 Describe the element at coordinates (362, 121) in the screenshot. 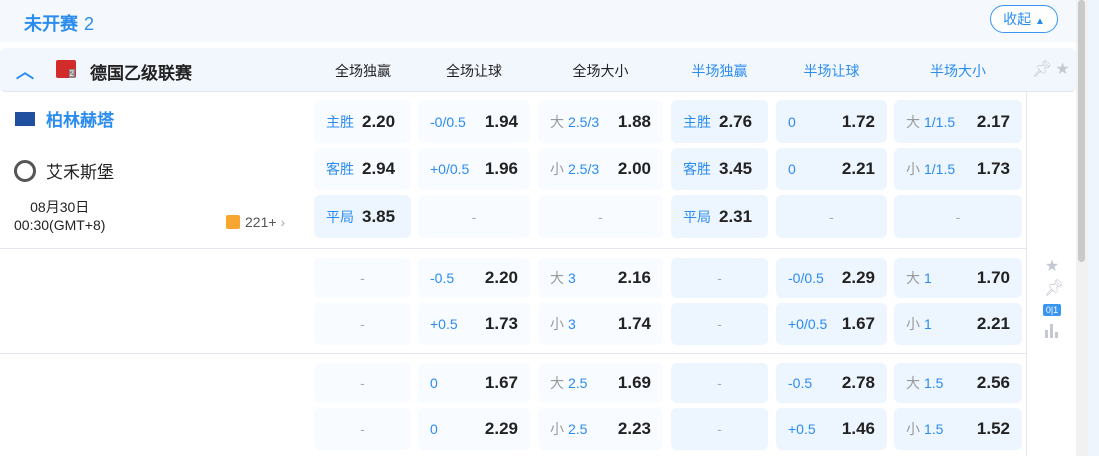

I see `odds-cell: 主胜 2.20` at that location.